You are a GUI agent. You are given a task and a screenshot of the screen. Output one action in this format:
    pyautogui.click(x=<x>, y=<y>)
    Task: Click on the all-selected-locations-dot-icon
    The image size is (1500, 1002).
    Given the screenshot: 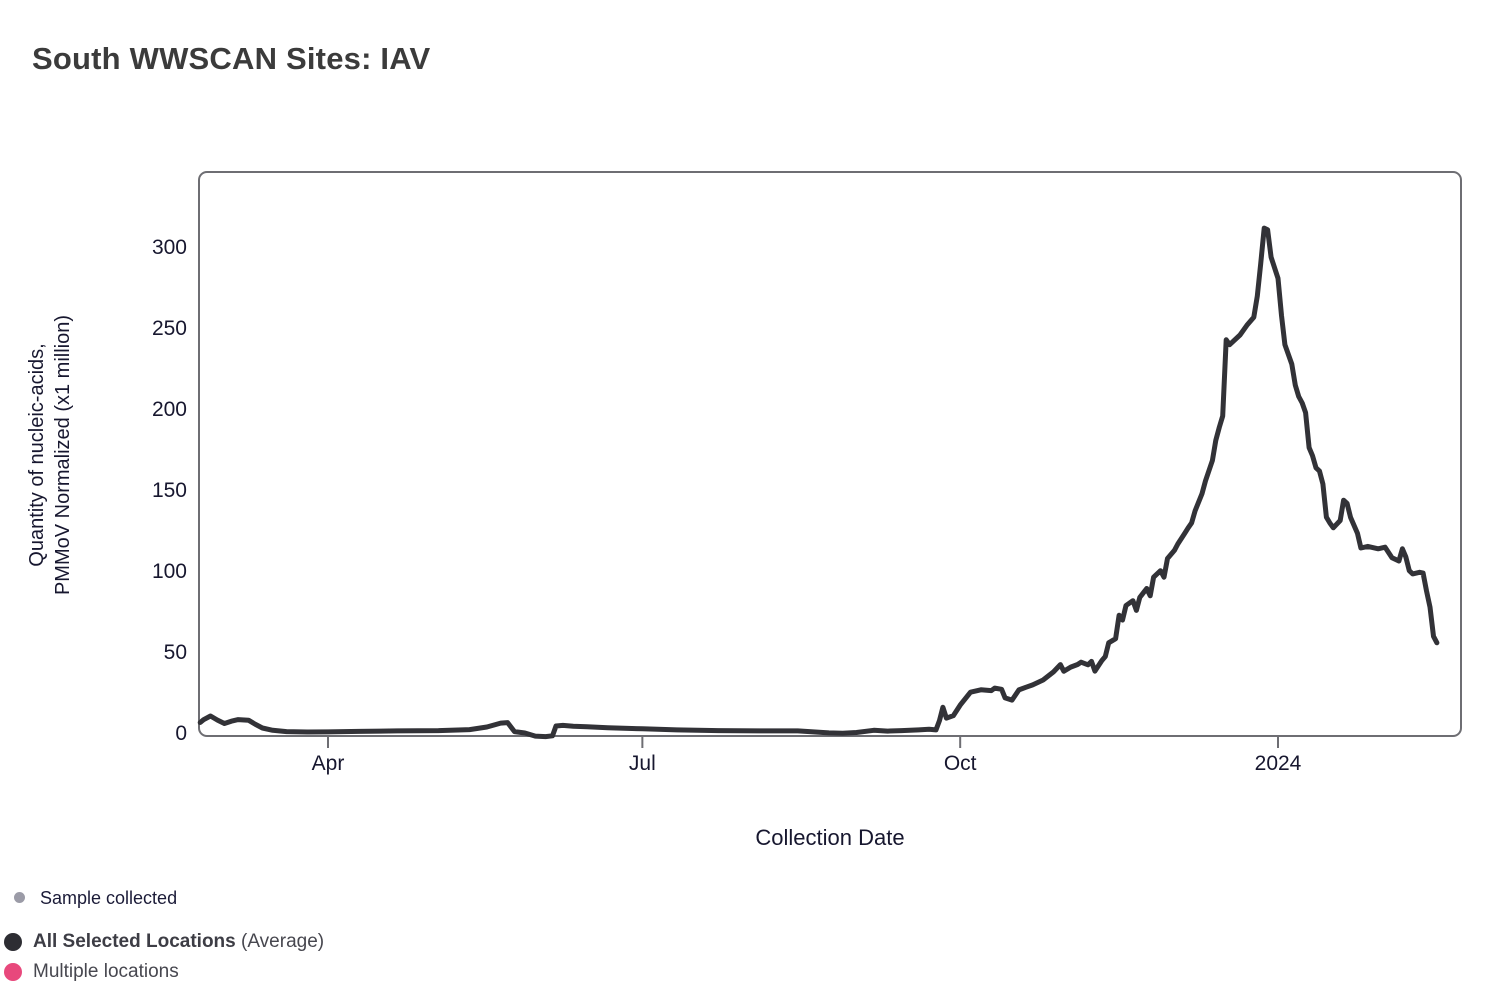 What is the action you would take?
    pyautogui.click(x=13, y=942)
    